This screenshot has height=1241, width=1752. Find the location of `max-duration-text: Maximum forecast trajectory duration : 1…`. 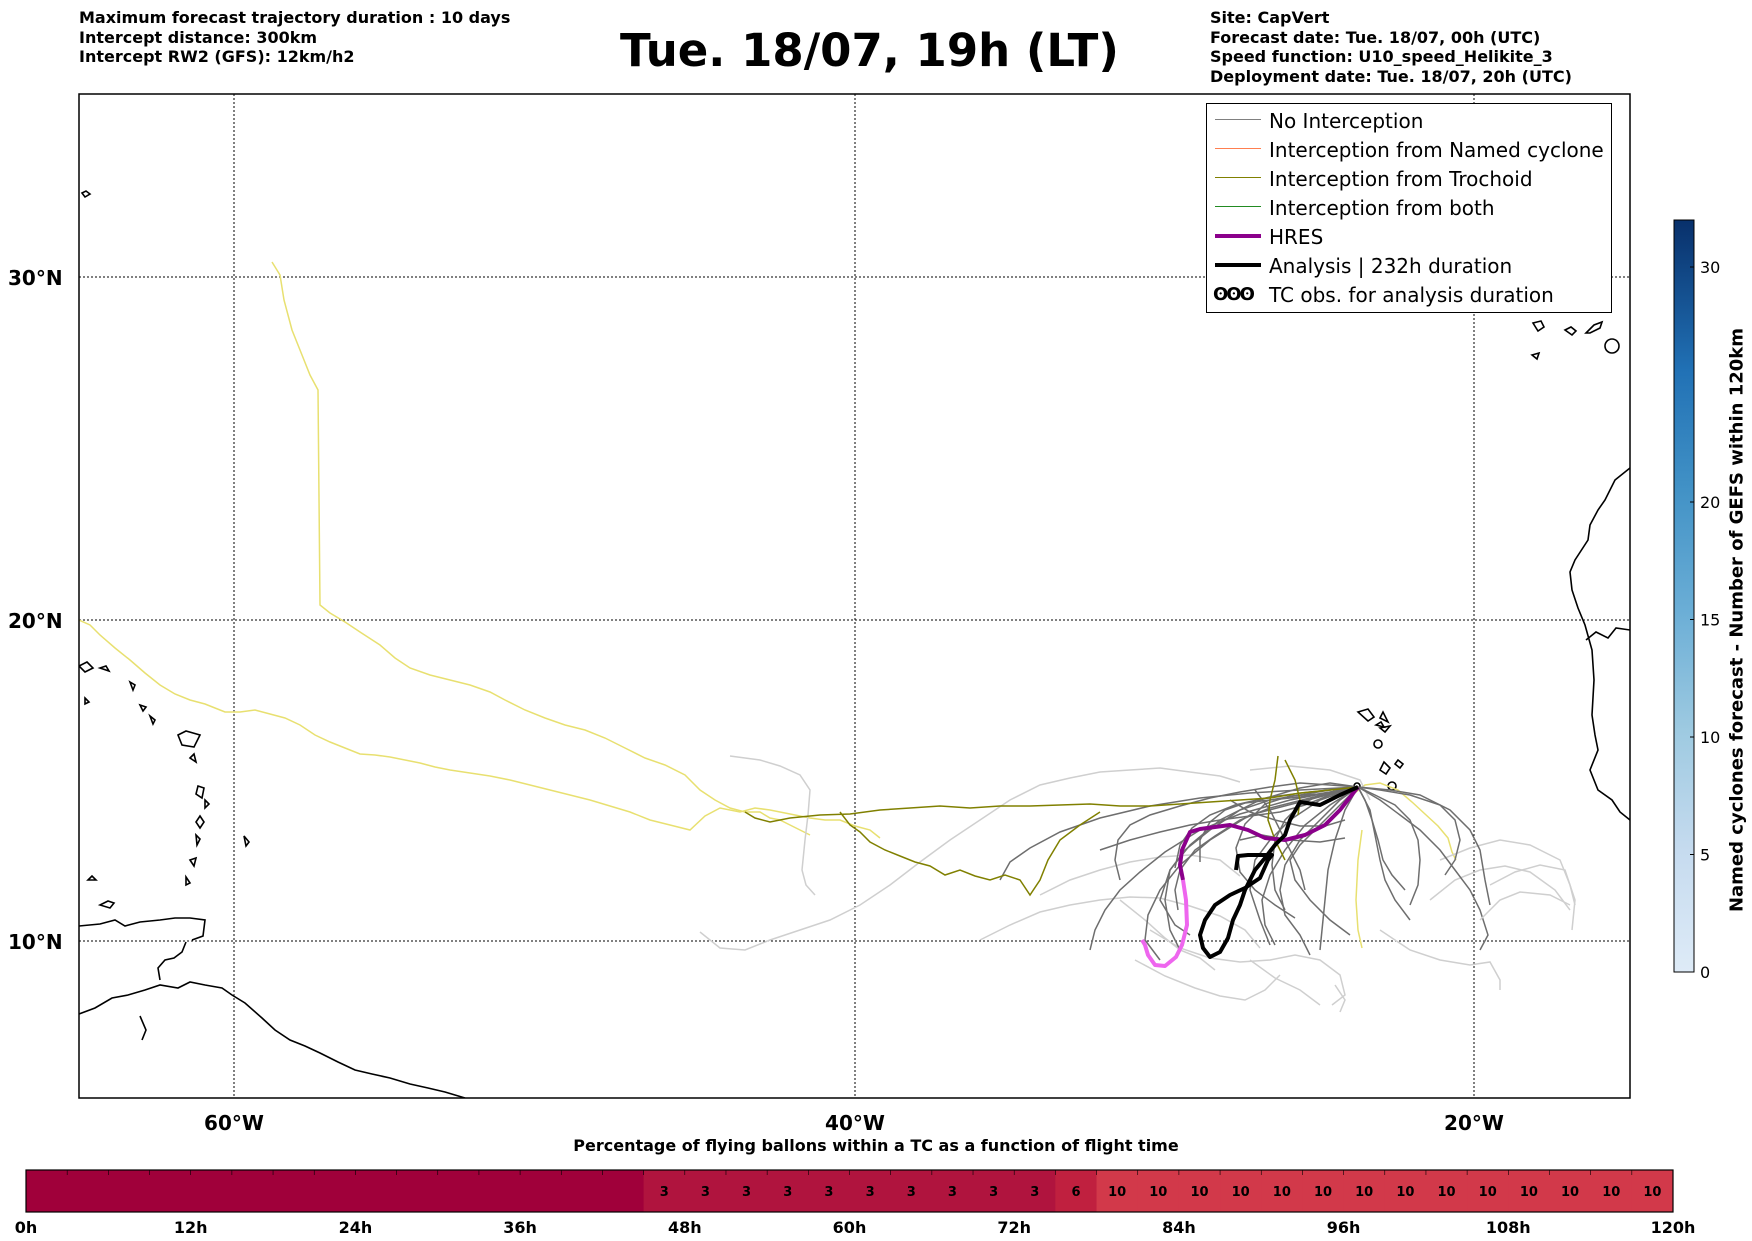

max-duration-text: Maximum forecast trajectory duration : 1… is located at coordinates (295, 17).